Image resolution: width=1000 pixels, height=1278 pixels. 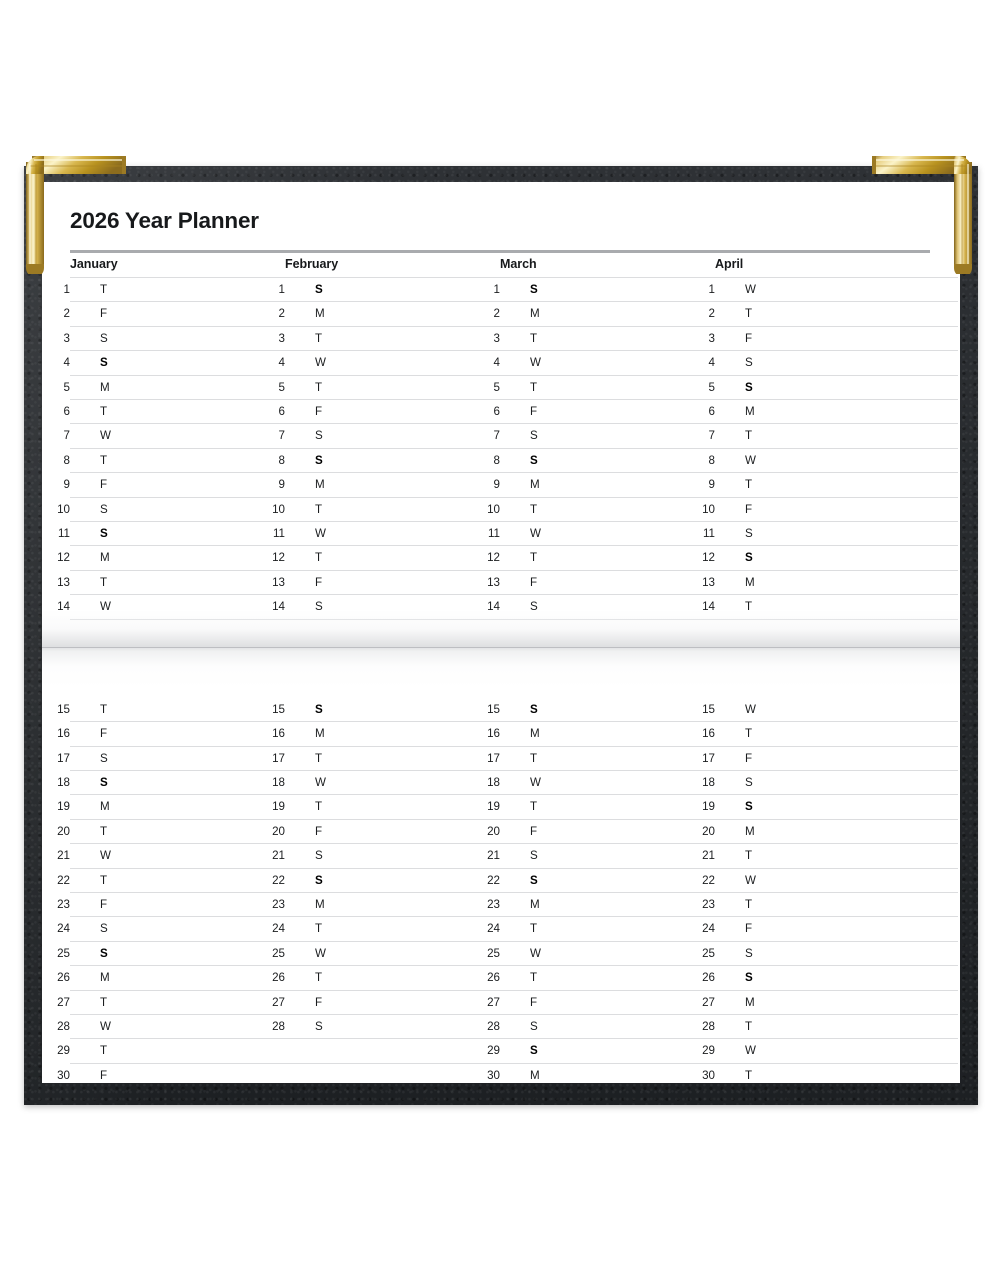 I want to click on day-row: 12 M 12 T 12 T 12 S, so click(x=507, y=558).